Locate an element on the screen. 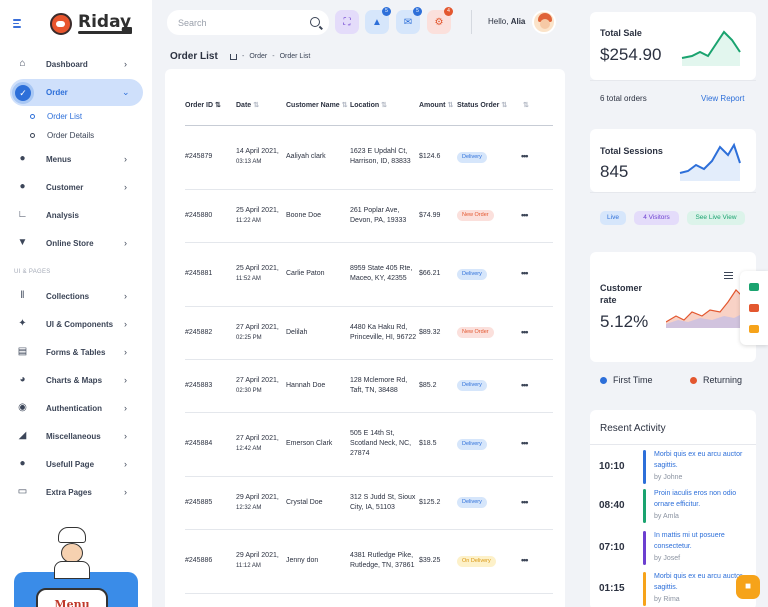  view-report-link: View Report is located at coordinates (723, 98).